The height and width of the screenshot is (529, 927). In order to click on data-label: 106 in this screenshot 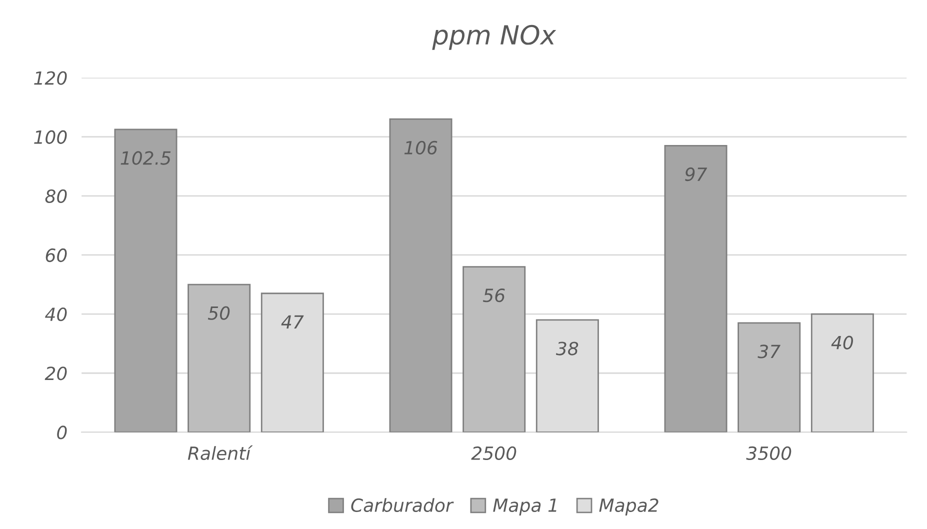, I will do `click(421, 147)`.